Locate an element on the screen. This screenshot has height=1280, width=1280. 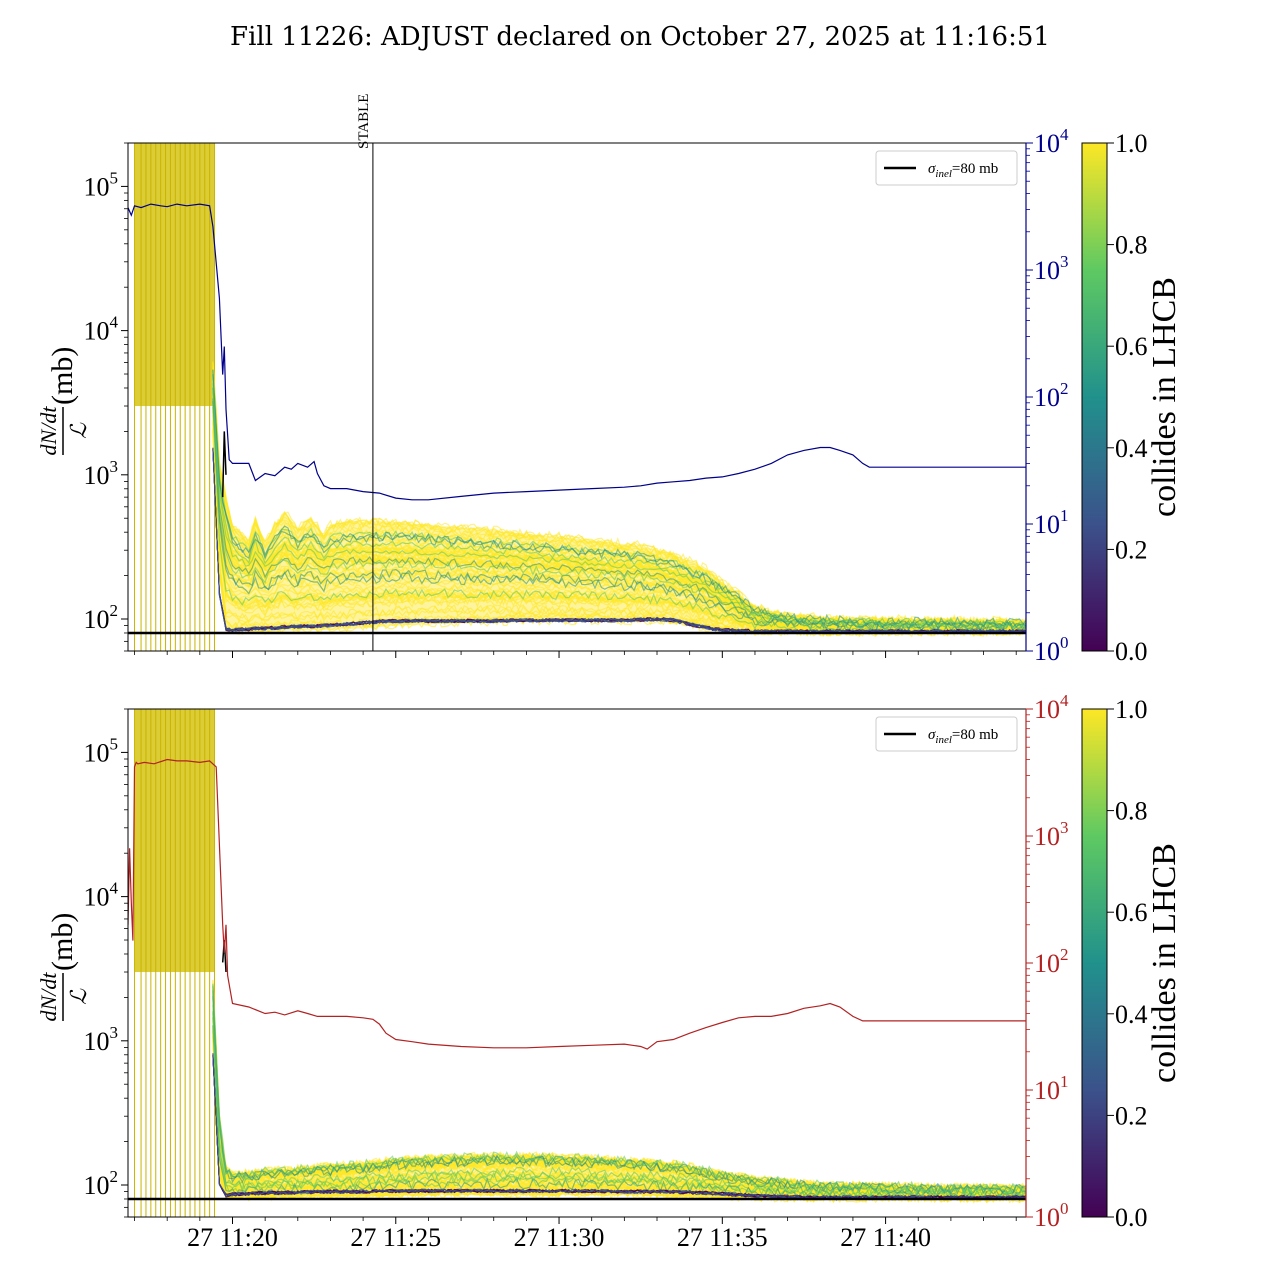
top-legend-box is located at coordinates (946, 168).